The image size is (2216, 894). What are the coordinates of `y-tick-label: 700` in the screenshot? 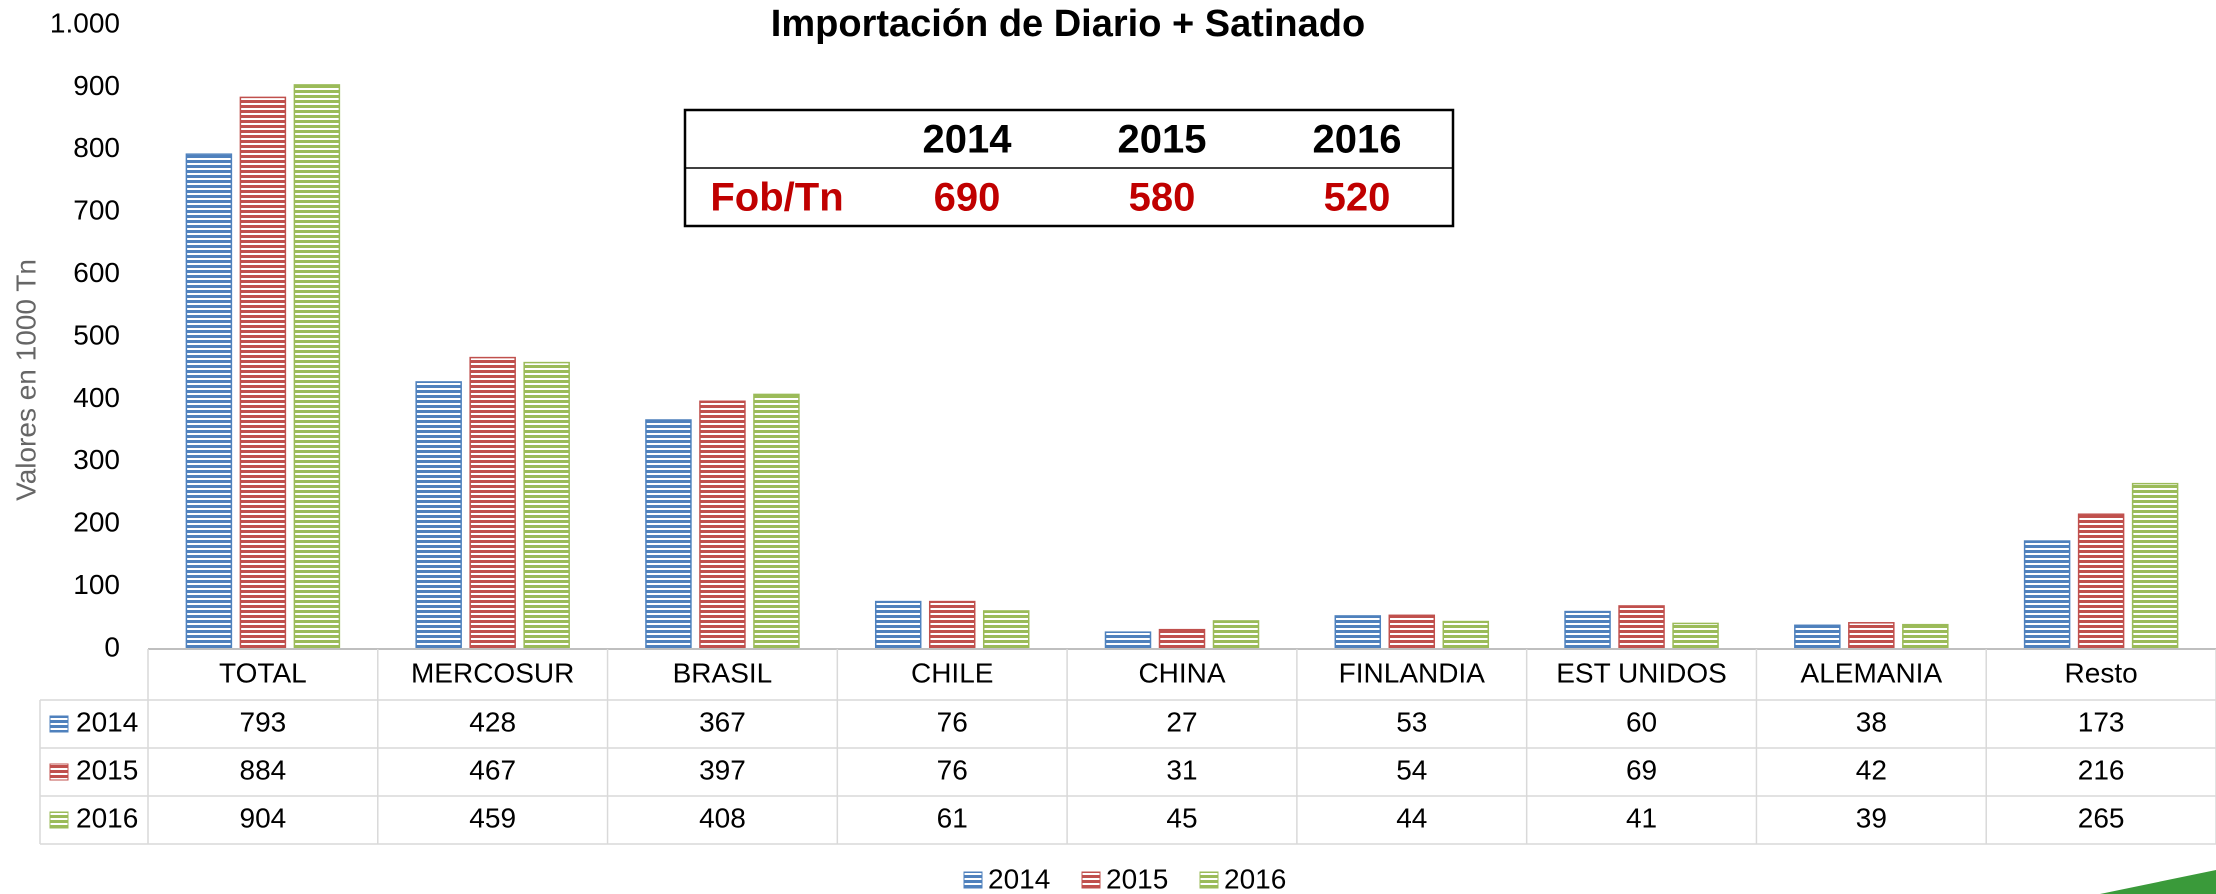 It's located at (96, 210).